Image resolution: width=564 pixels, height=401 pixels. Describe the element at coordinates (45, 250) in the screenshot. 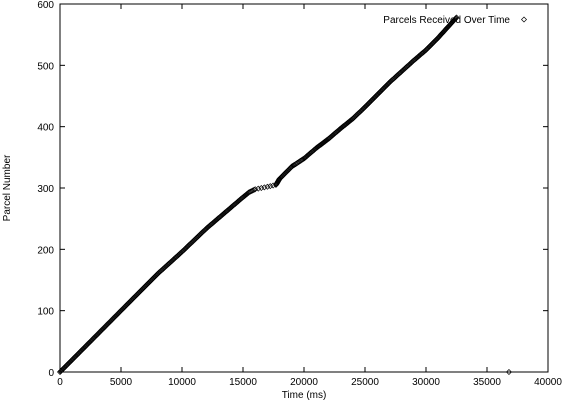

I see `y-tick-label: 200` at that location.